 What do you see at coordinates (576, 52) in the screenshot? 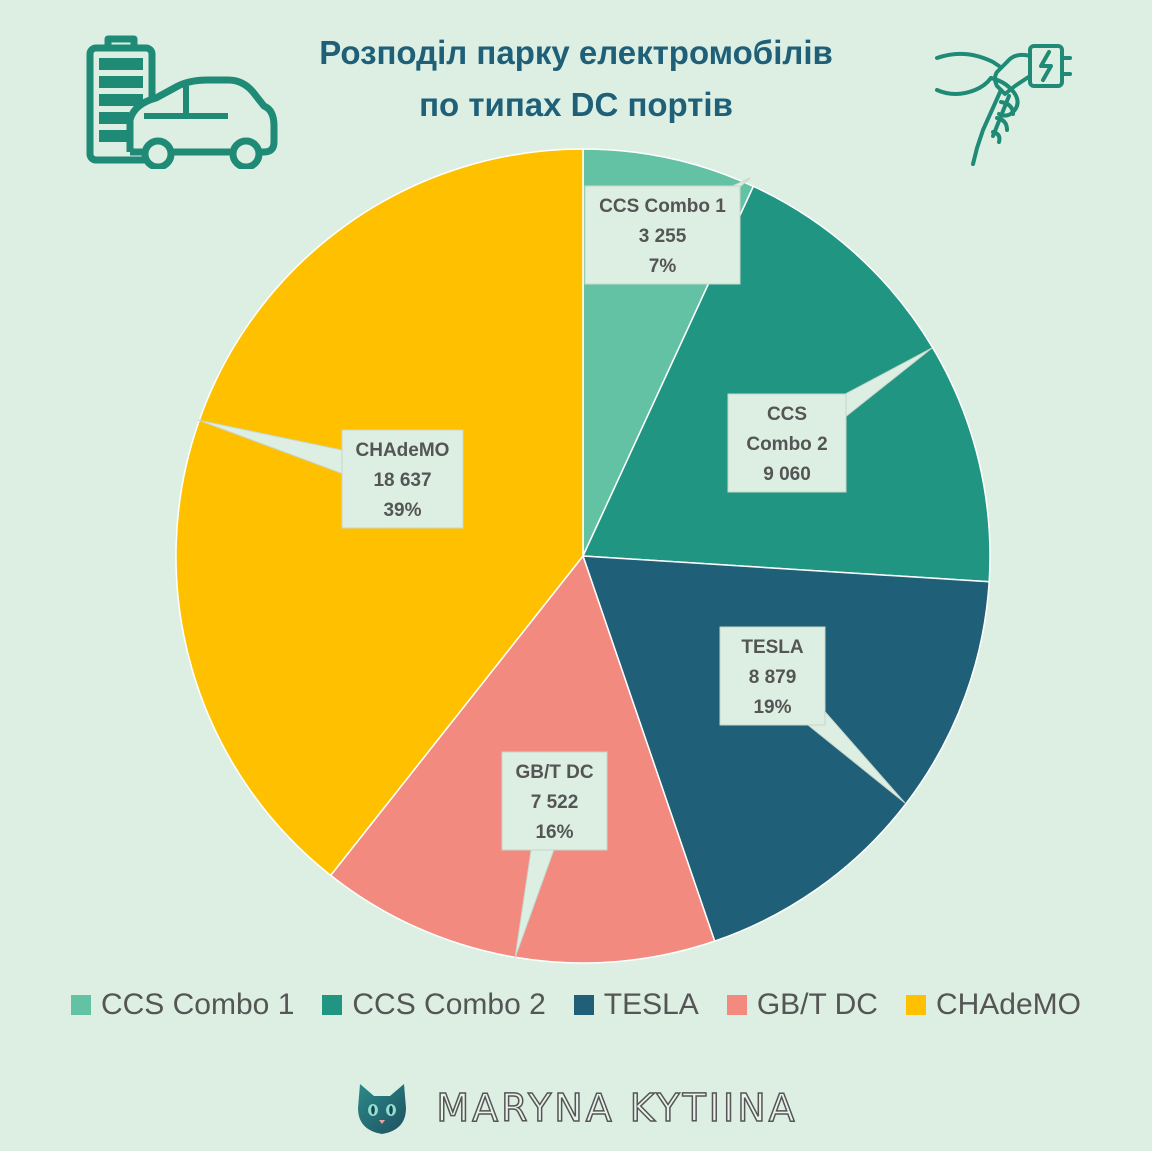
I see `chart-title-line1: Розподіл парку електромобілів` at bounding box center [576, 52].